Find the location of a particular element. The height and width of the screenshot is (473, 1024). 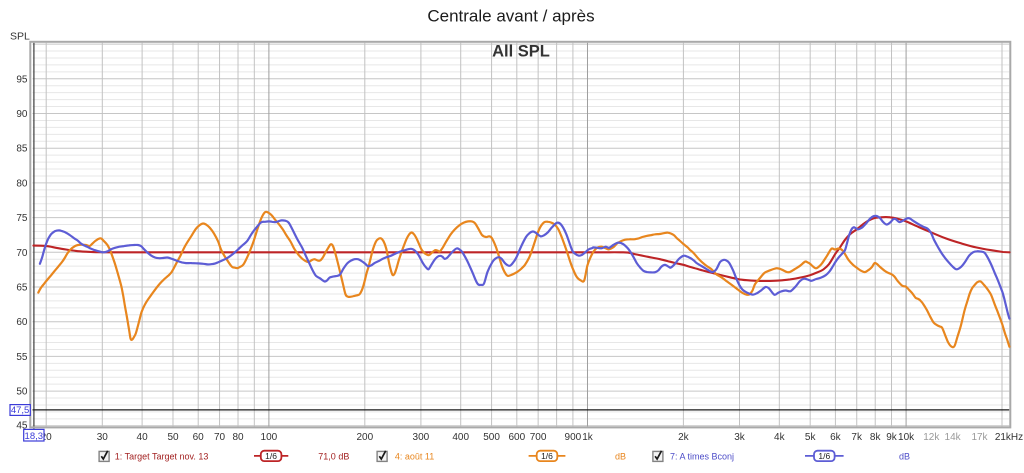

svg-text: 1: Target Target nov. 13 is located at coordinates (162, 457).